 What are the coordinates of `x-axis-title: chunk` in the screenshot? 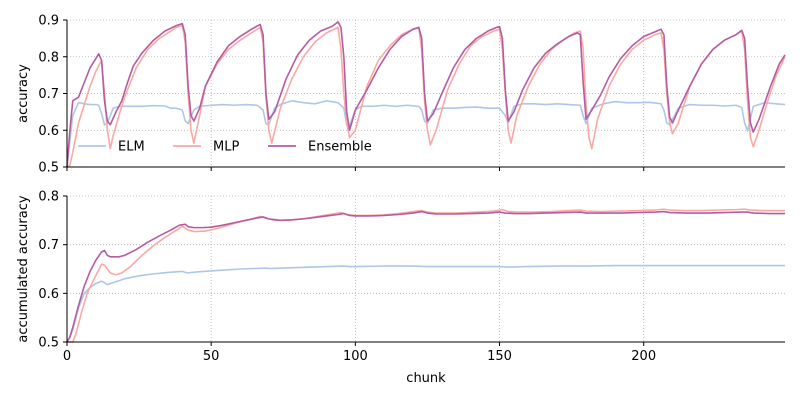 It's located at (426, 378).